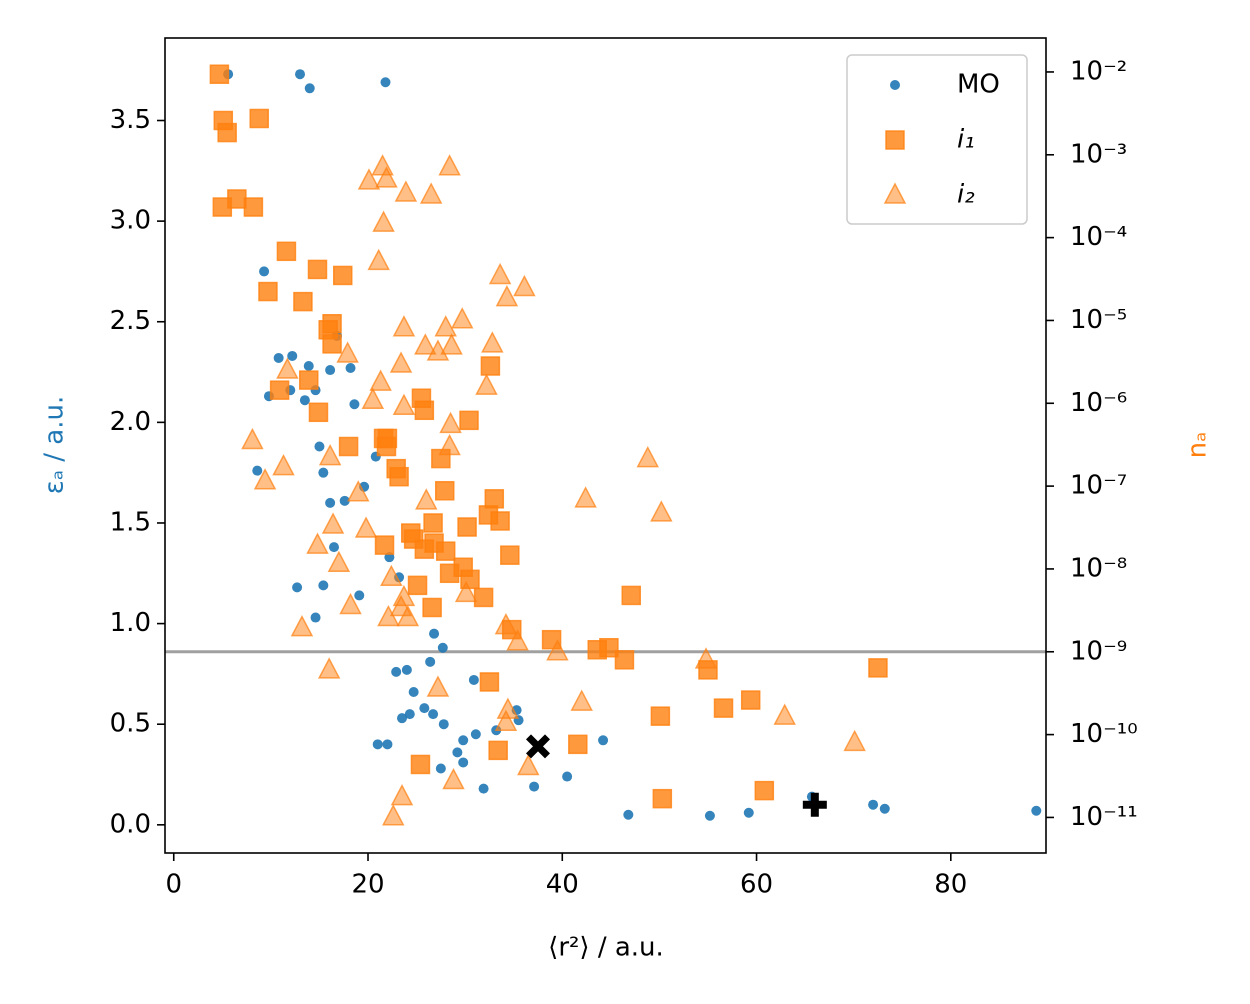 The height and width of the screenshot is (1004, 1250). Describe the element at coordinates (1098, 403) in the screenshot. I see `y2-tick-label: 10⁻⁶` at that location.